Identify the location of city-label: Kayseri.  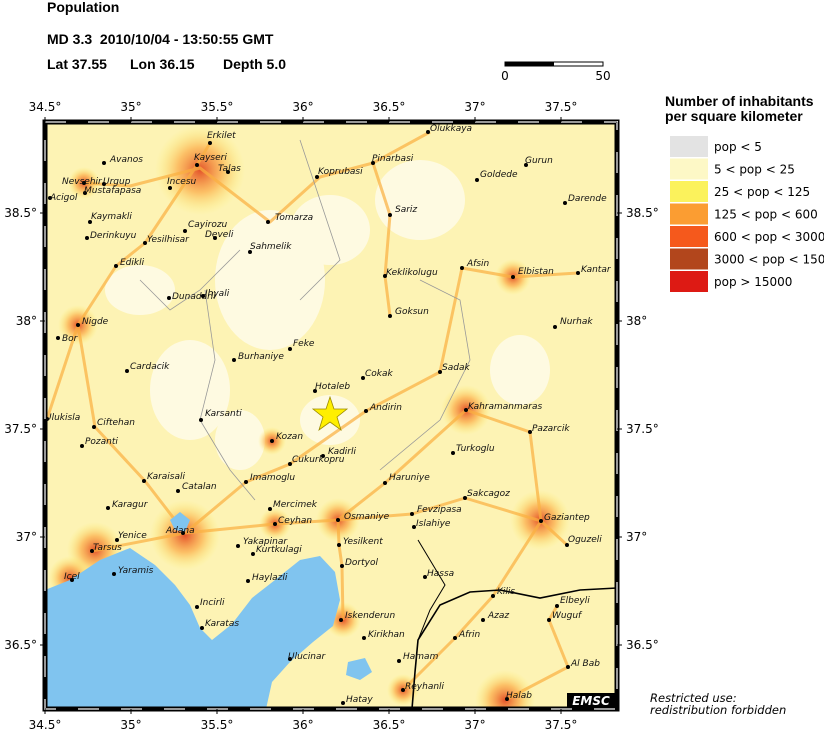
(210, 158).